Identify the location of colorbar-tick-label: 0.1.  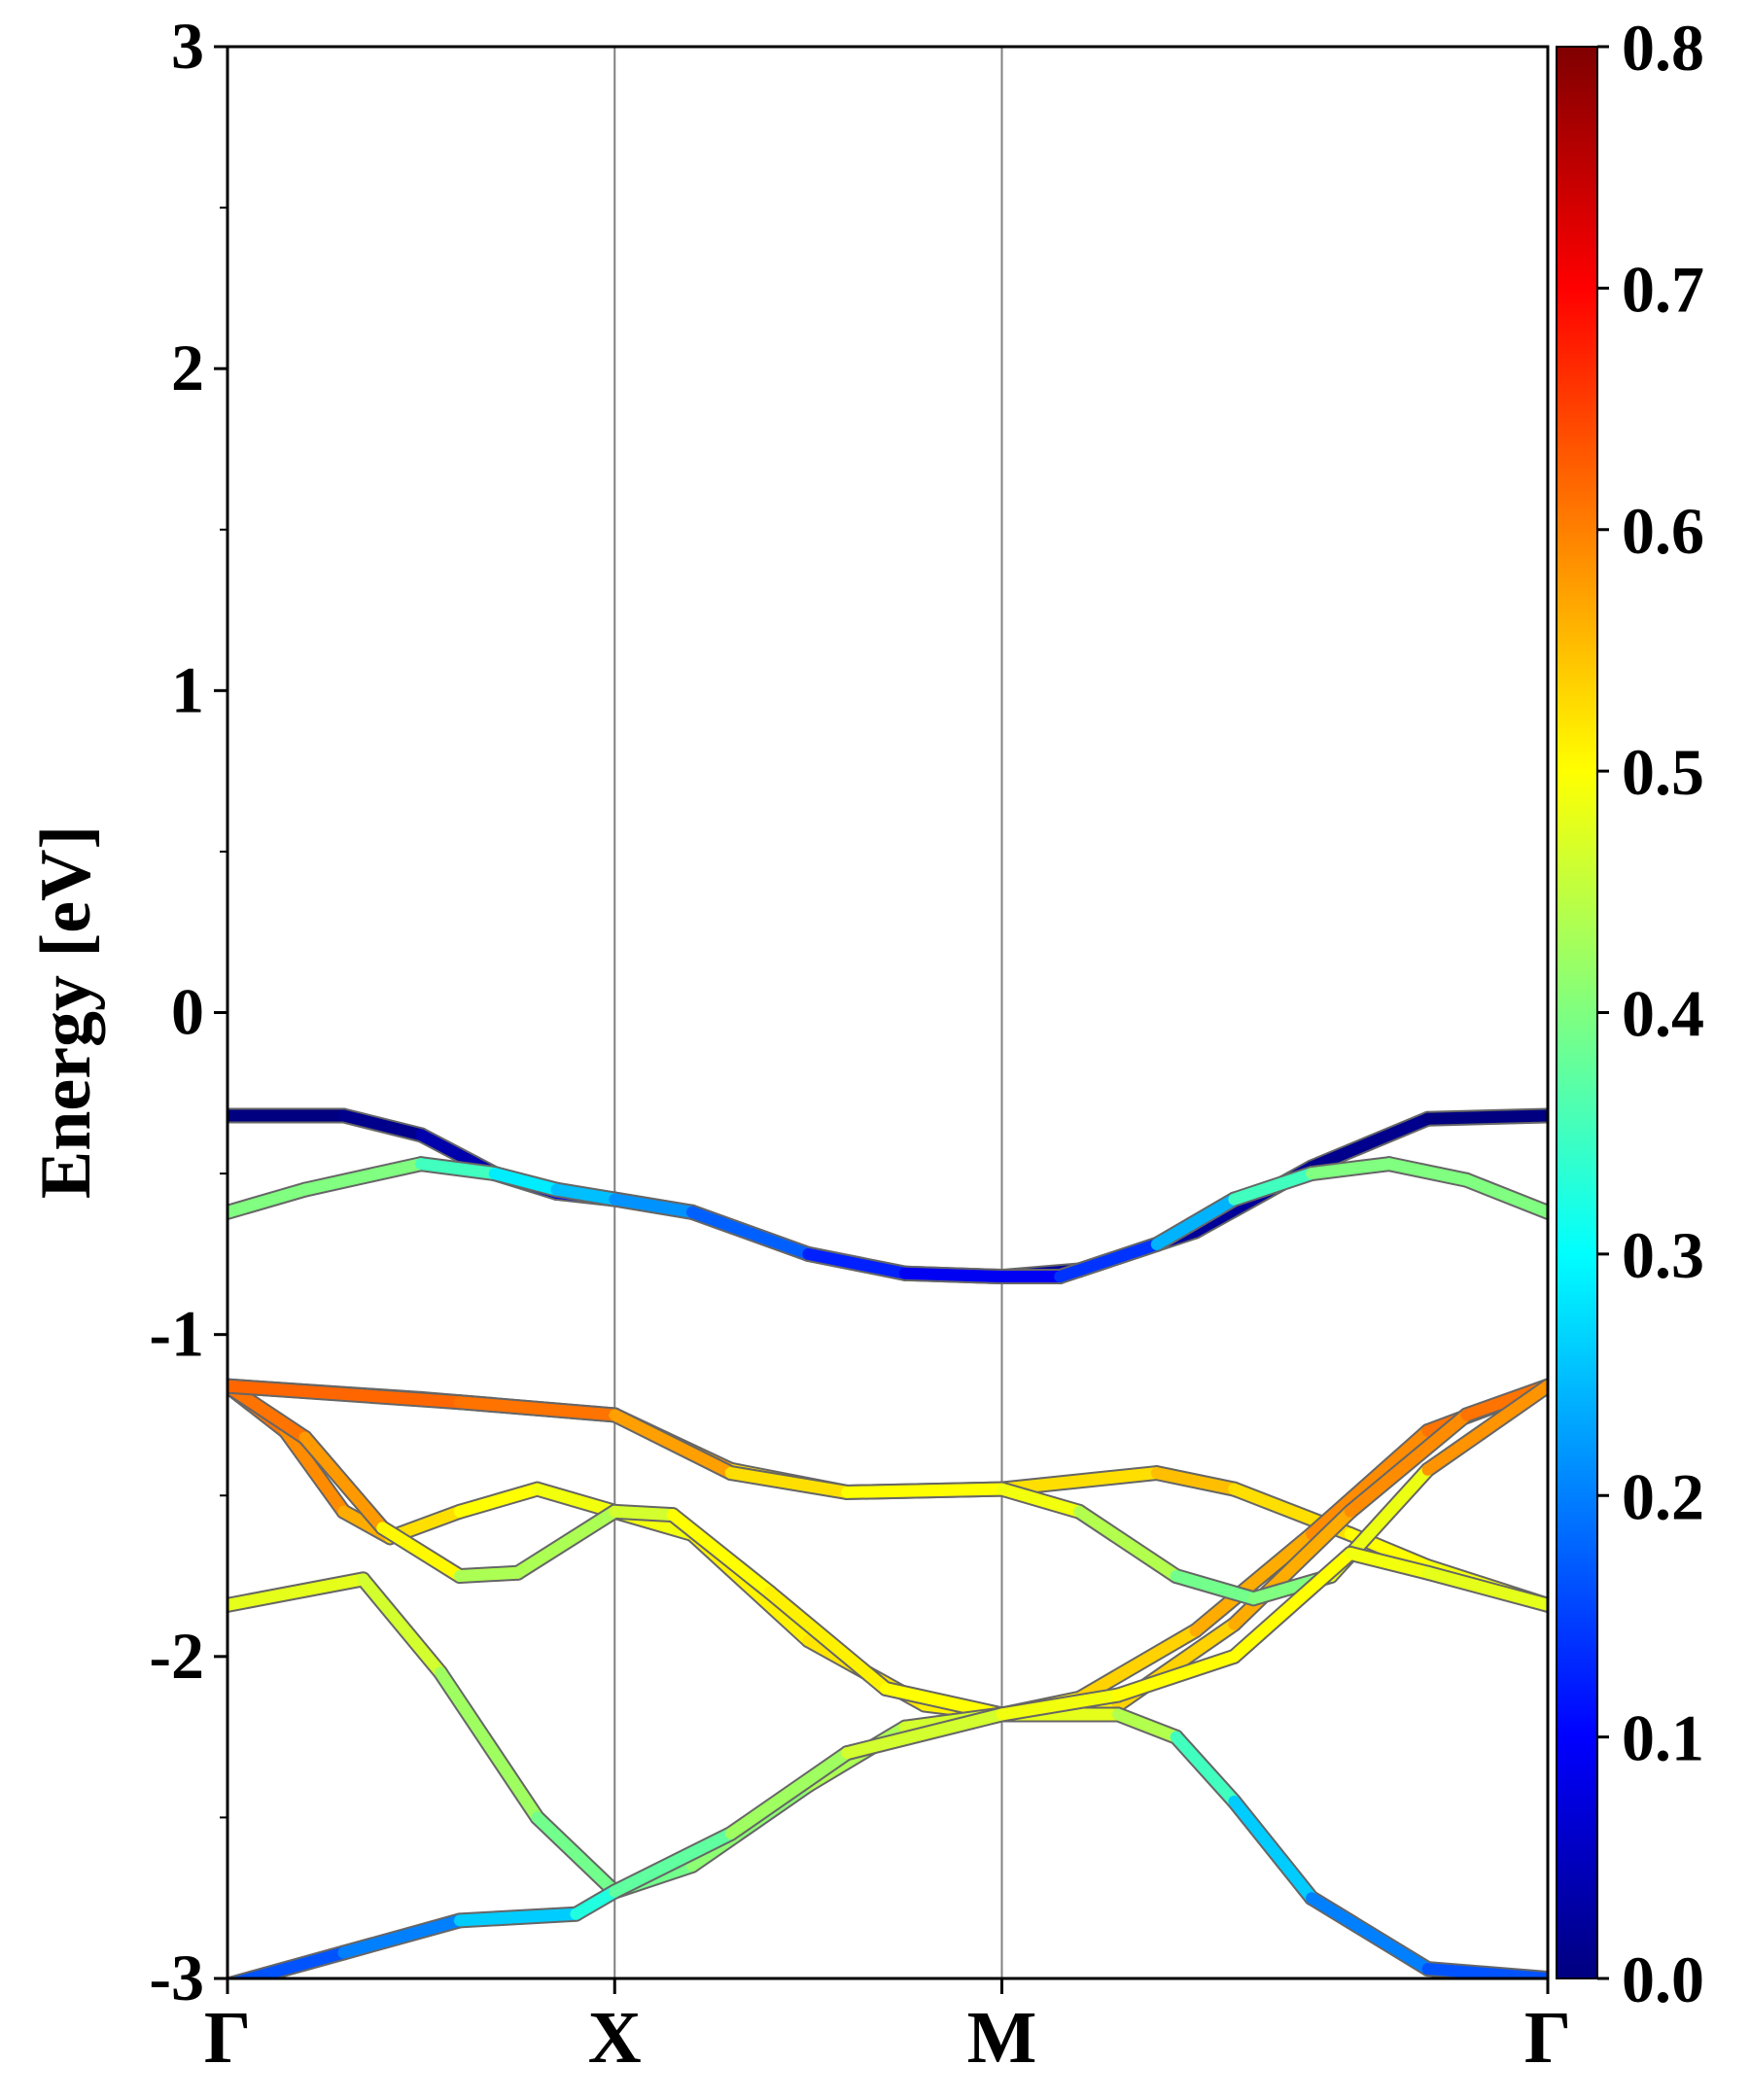
(1663, 1738).